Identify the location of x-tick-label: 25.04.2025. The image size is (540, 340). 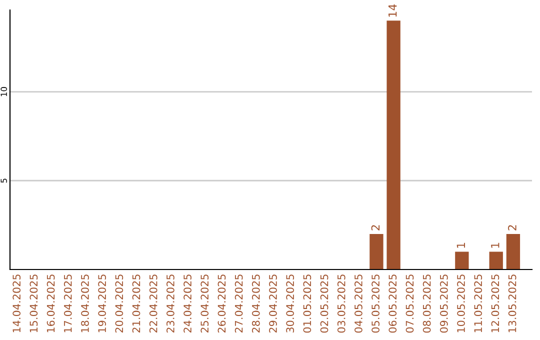
(204, 303).